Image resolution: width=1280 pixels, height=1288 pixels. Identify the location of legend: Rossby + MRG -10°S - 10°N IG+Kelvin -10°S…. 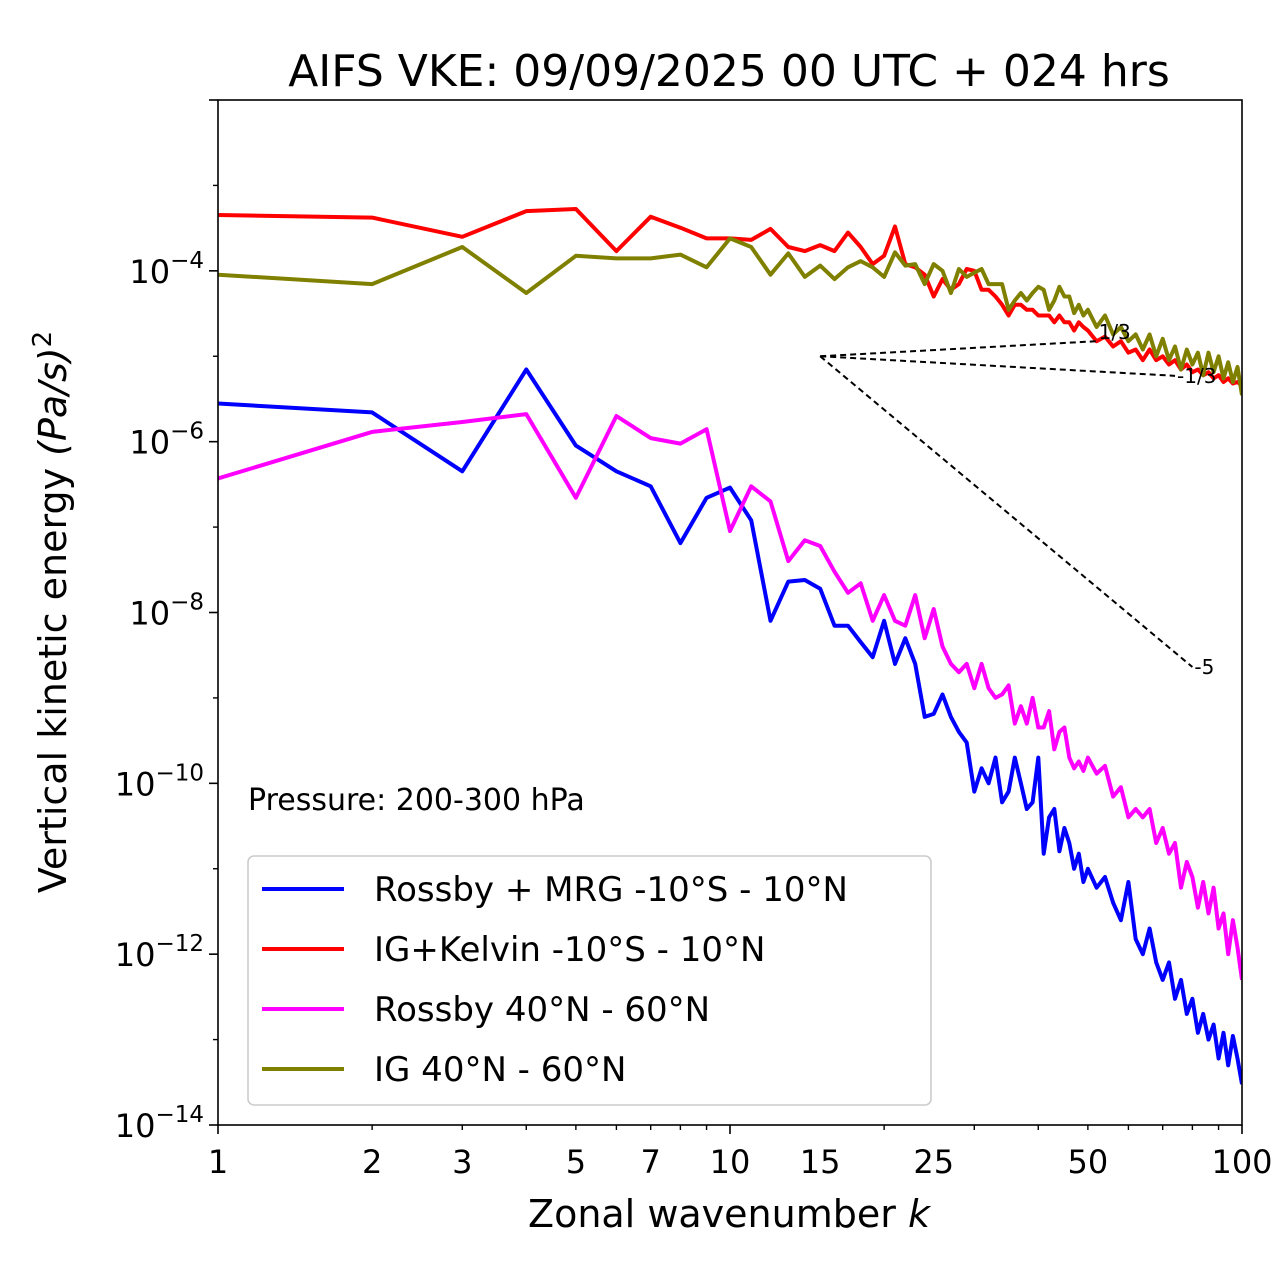
(589, 980).